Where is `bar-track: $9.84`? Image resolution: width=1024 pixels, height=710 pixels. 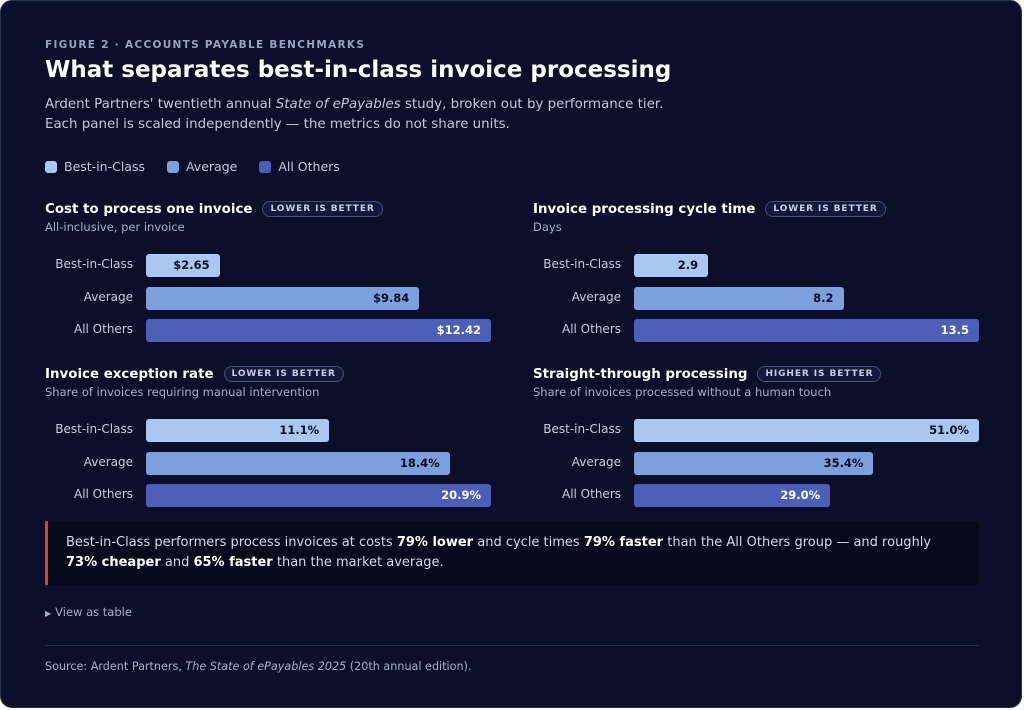
bar-track: $9.84 is located at coordinates (318, 298).